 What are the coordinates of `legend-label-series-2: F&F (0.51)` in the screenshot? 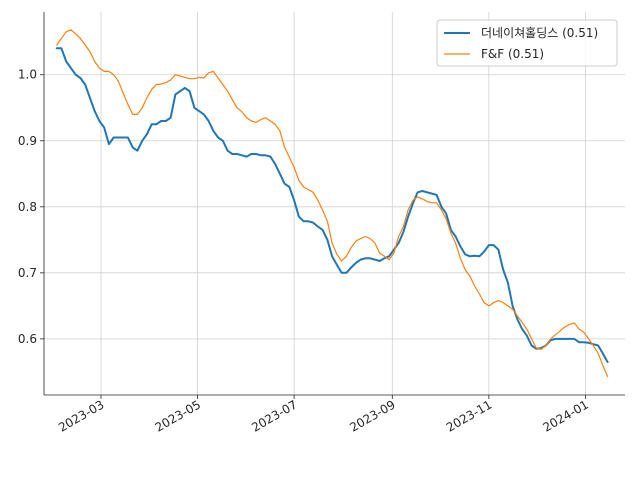 It's located at (512, 54).